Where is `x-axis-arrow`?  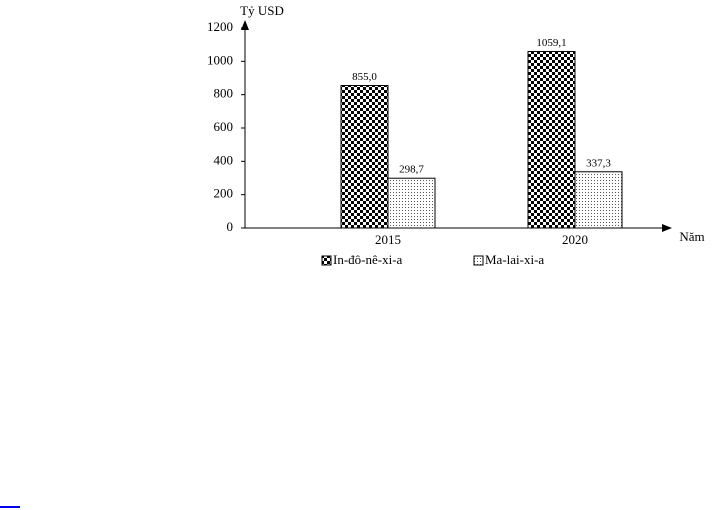 x-axis-arrow is located at coordinates (667, 228).